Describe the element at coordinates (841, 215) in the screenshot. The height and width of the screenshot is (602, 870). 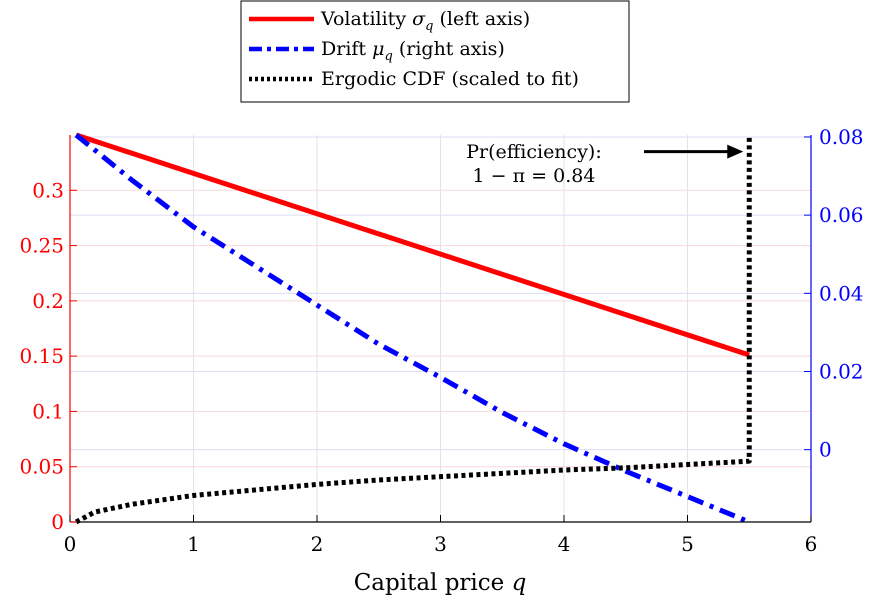
I see `right-tick-label: 0.06` at that location.